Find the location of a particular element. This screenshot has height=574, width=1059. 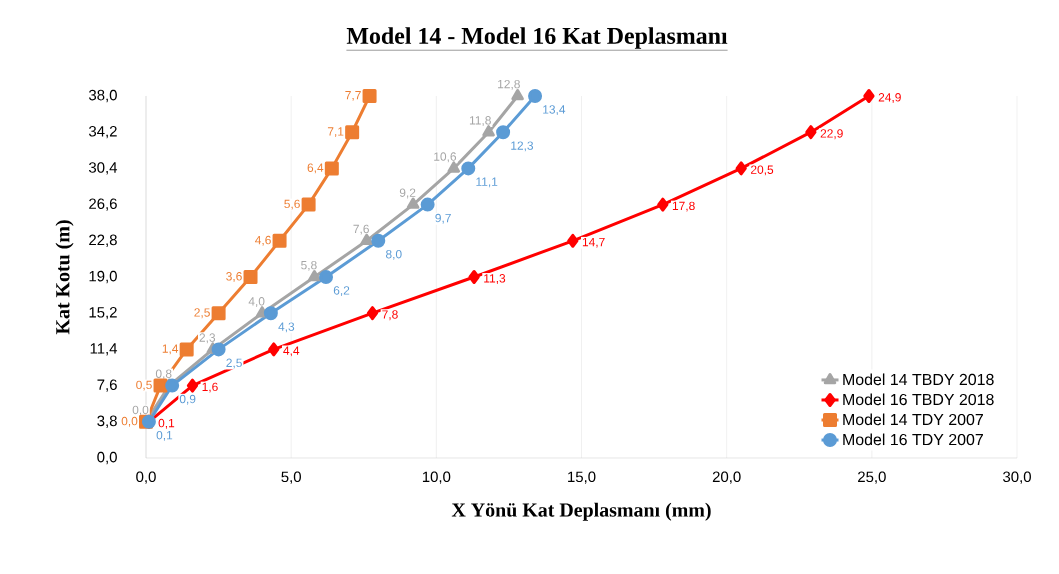

x-tick-label: 0,0 is located at coordinates (146, 477).